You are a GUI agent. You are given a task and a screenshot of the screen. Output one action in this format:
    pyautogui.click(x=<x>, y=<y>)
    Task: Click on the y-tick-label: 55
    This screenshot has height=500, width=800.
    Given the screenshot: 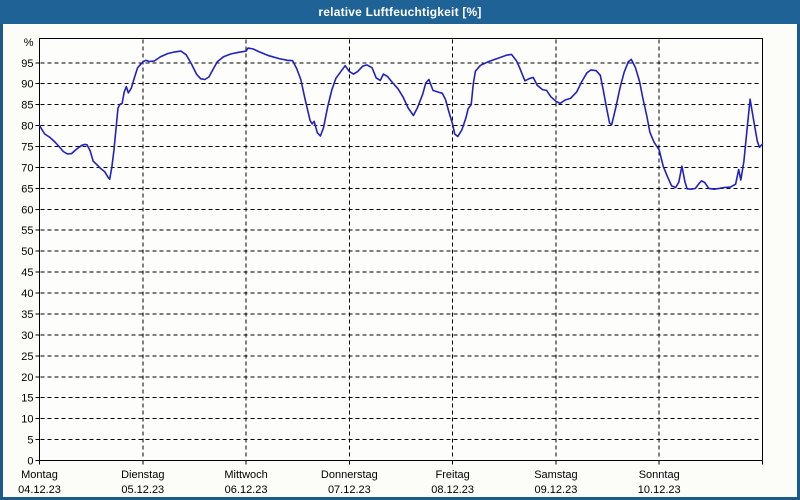 What is the action you would take?
    pyautogui.click(x=27, y=231)
    